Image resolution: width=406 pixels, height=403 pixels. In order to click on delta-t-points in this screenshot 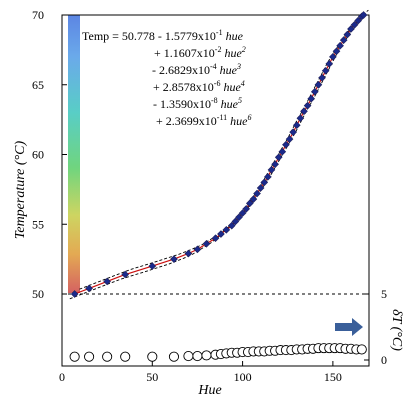, I will do `click(218, 352)`.